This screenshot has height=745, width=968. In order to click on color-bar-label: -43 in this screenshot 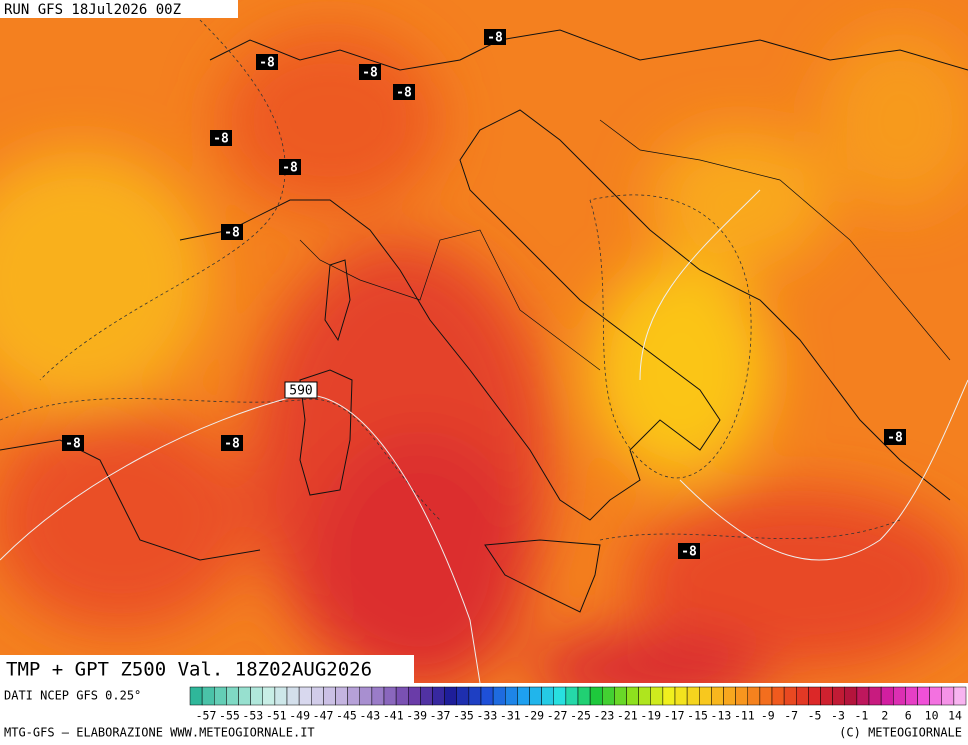, I will do `click(369, 716)`.